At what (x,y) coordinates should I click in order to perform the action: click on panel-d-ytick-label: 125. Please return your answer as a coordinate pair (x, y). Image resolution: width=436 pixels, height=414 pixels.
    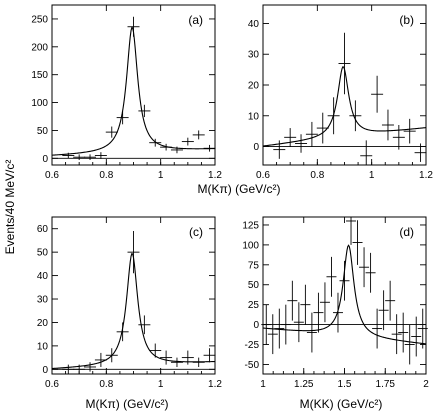
    Looking at the image, I should click on (250, 225).